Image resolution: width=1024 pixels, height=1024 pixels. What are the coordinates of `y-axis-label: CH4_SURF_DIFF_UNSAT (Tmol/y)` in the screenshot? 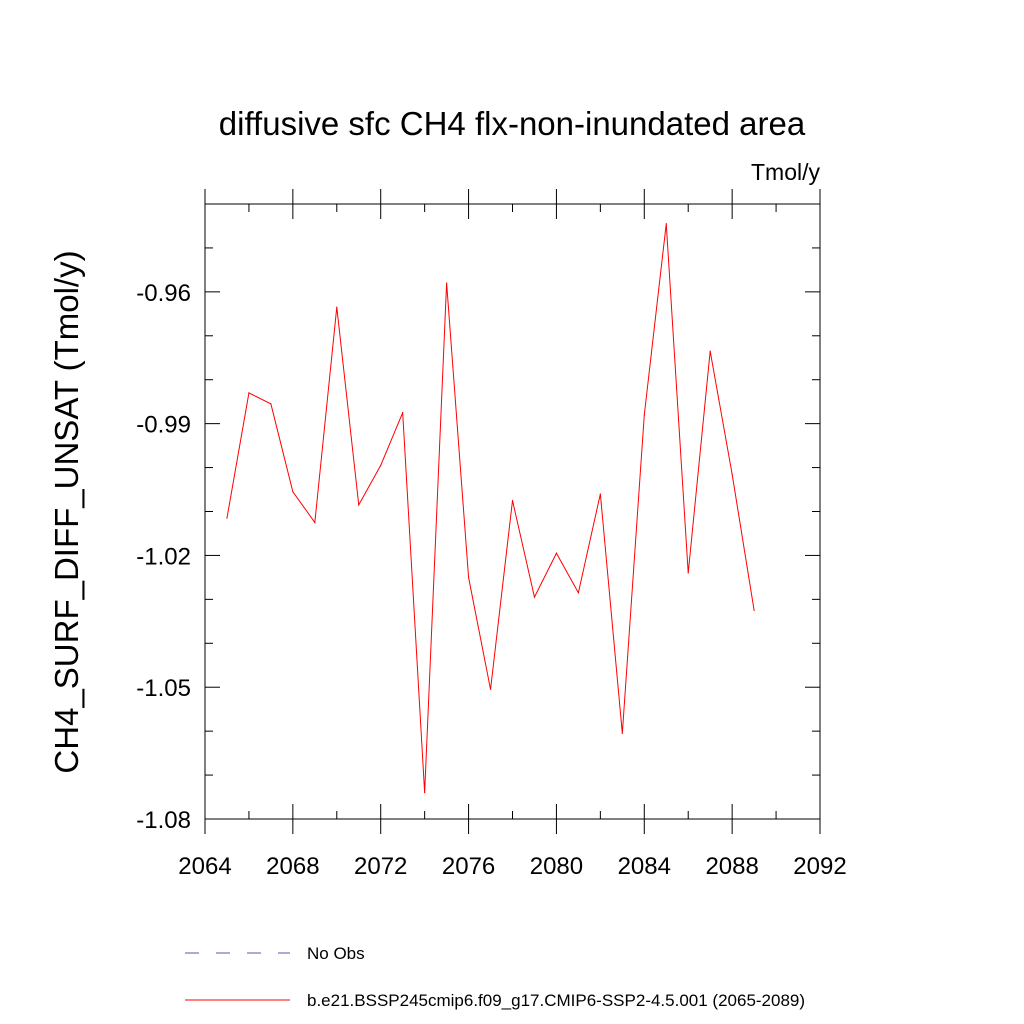 It's located at (66, 511).